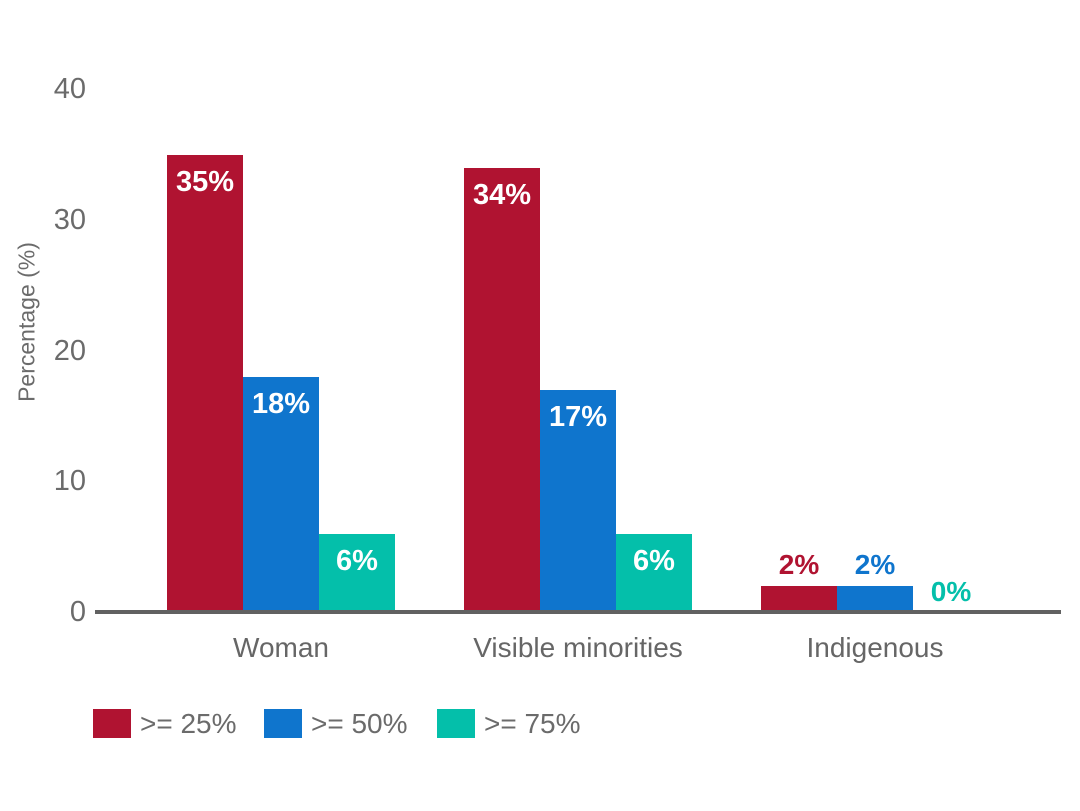  Describe the element at coordinates (502, 195) in the screenshot. I see `bar-value-label: 34%` at that location.